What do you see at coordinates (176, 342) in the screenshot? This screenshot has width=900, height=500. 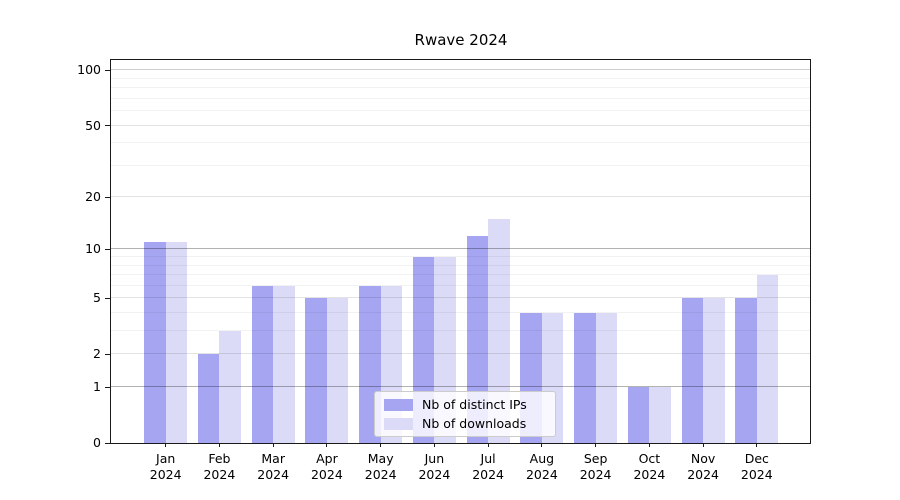 I see `bar-downloads-jan` at bounding box center [176, 342].